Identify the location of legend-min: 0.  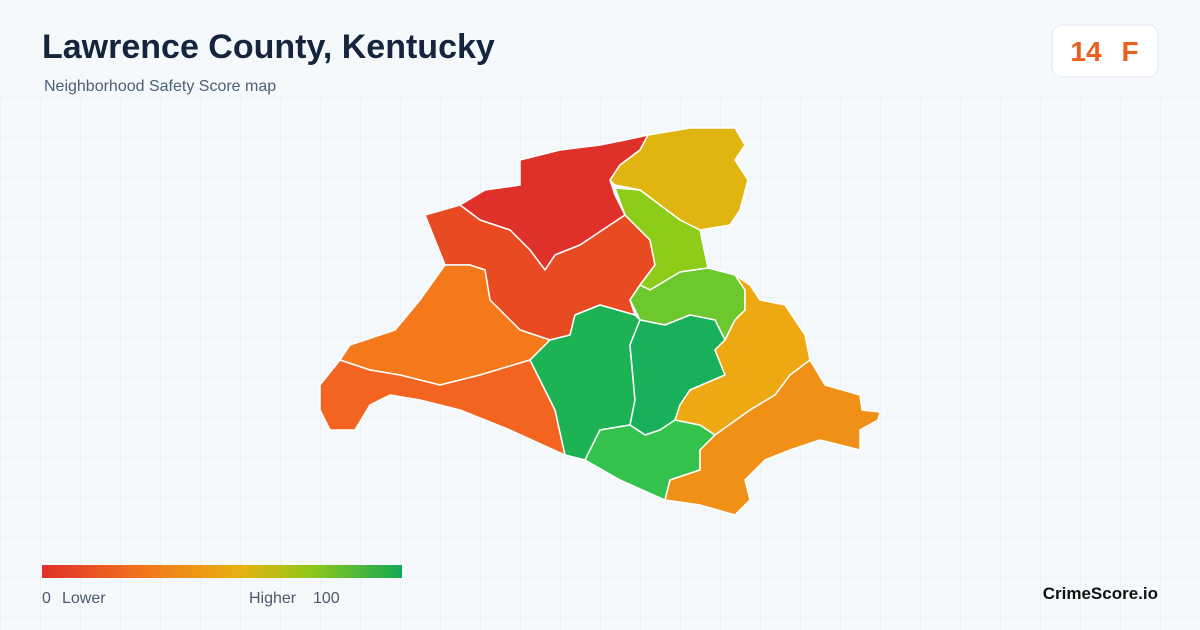
(46, 598).